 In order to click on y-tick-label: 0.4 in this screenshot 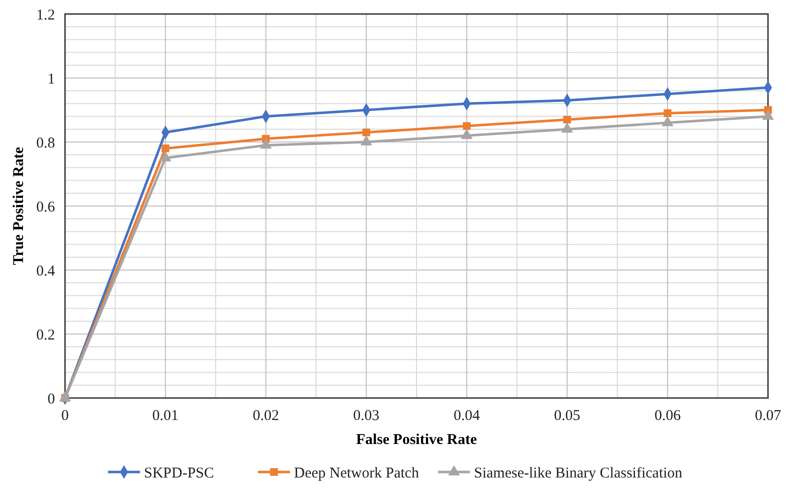, I will do `click(46, 271)`.